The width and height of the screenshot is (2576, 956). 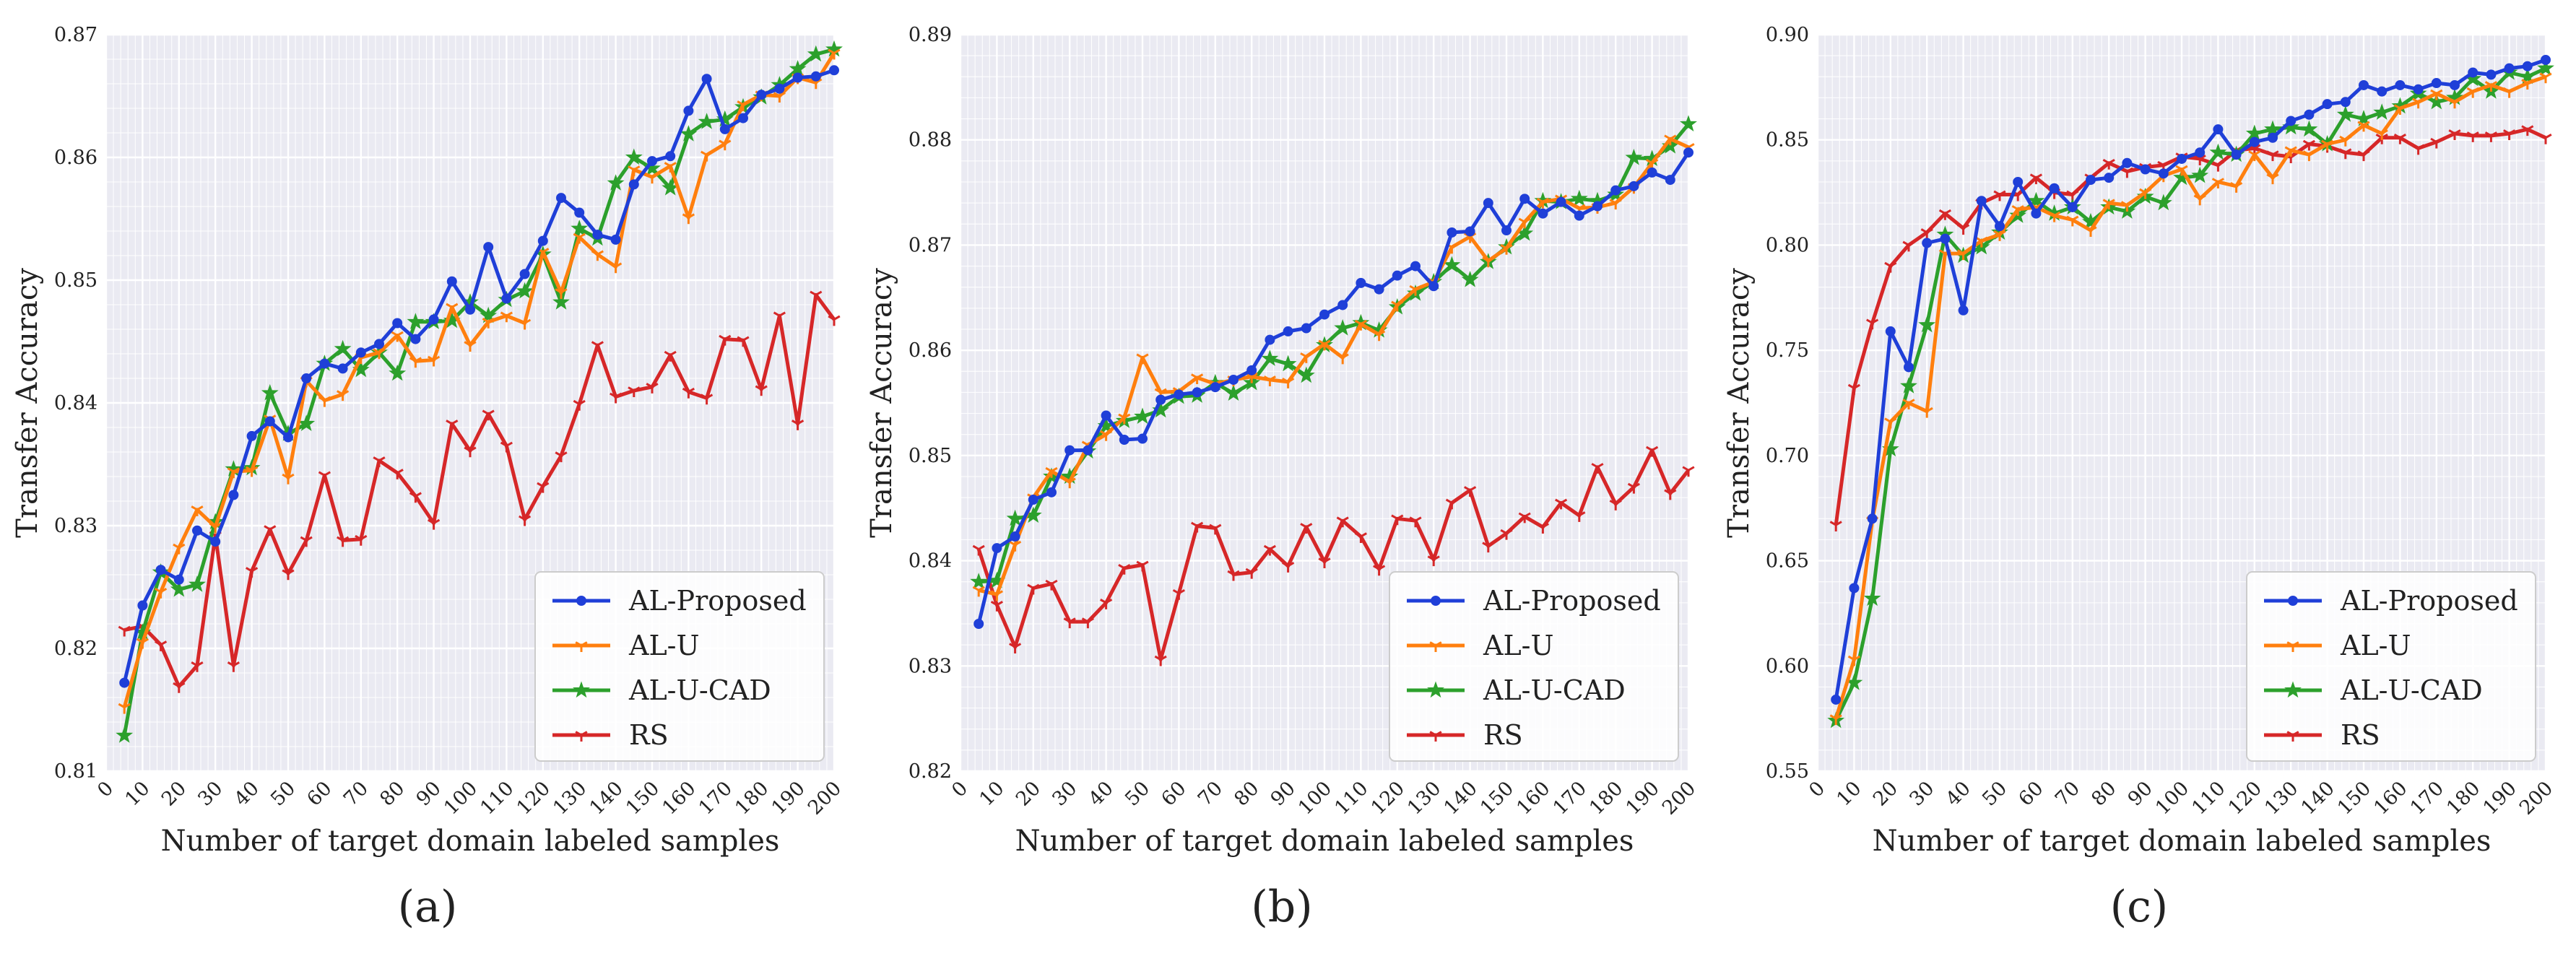 I want to click on legend-item: AL-Proposed, so click(x=679, y=601).